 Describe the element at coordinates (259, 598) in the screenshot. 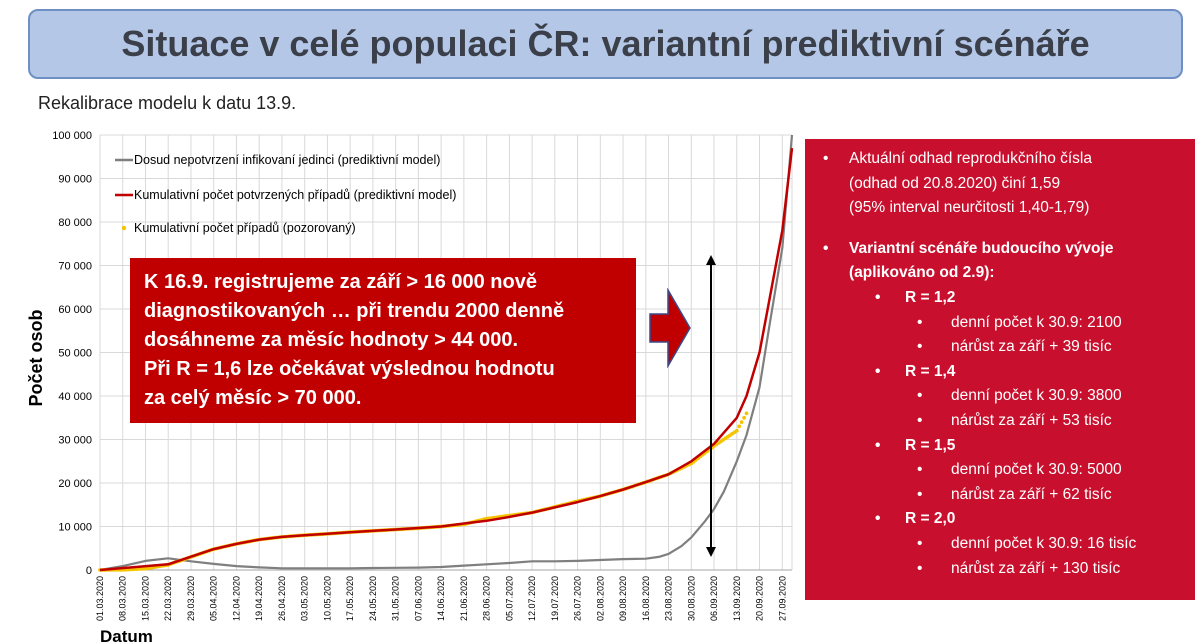

I see `x-tick-label: 19.04.2020` at that location.